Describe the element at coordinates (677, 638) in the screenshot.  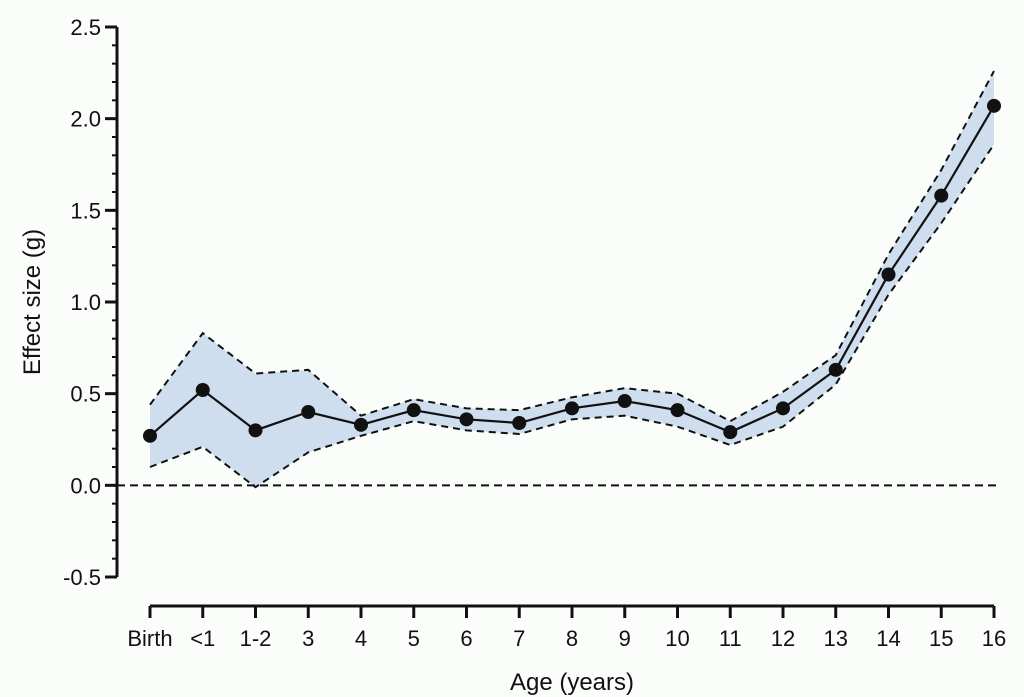
I see `x-tick-label: 10` at that location.